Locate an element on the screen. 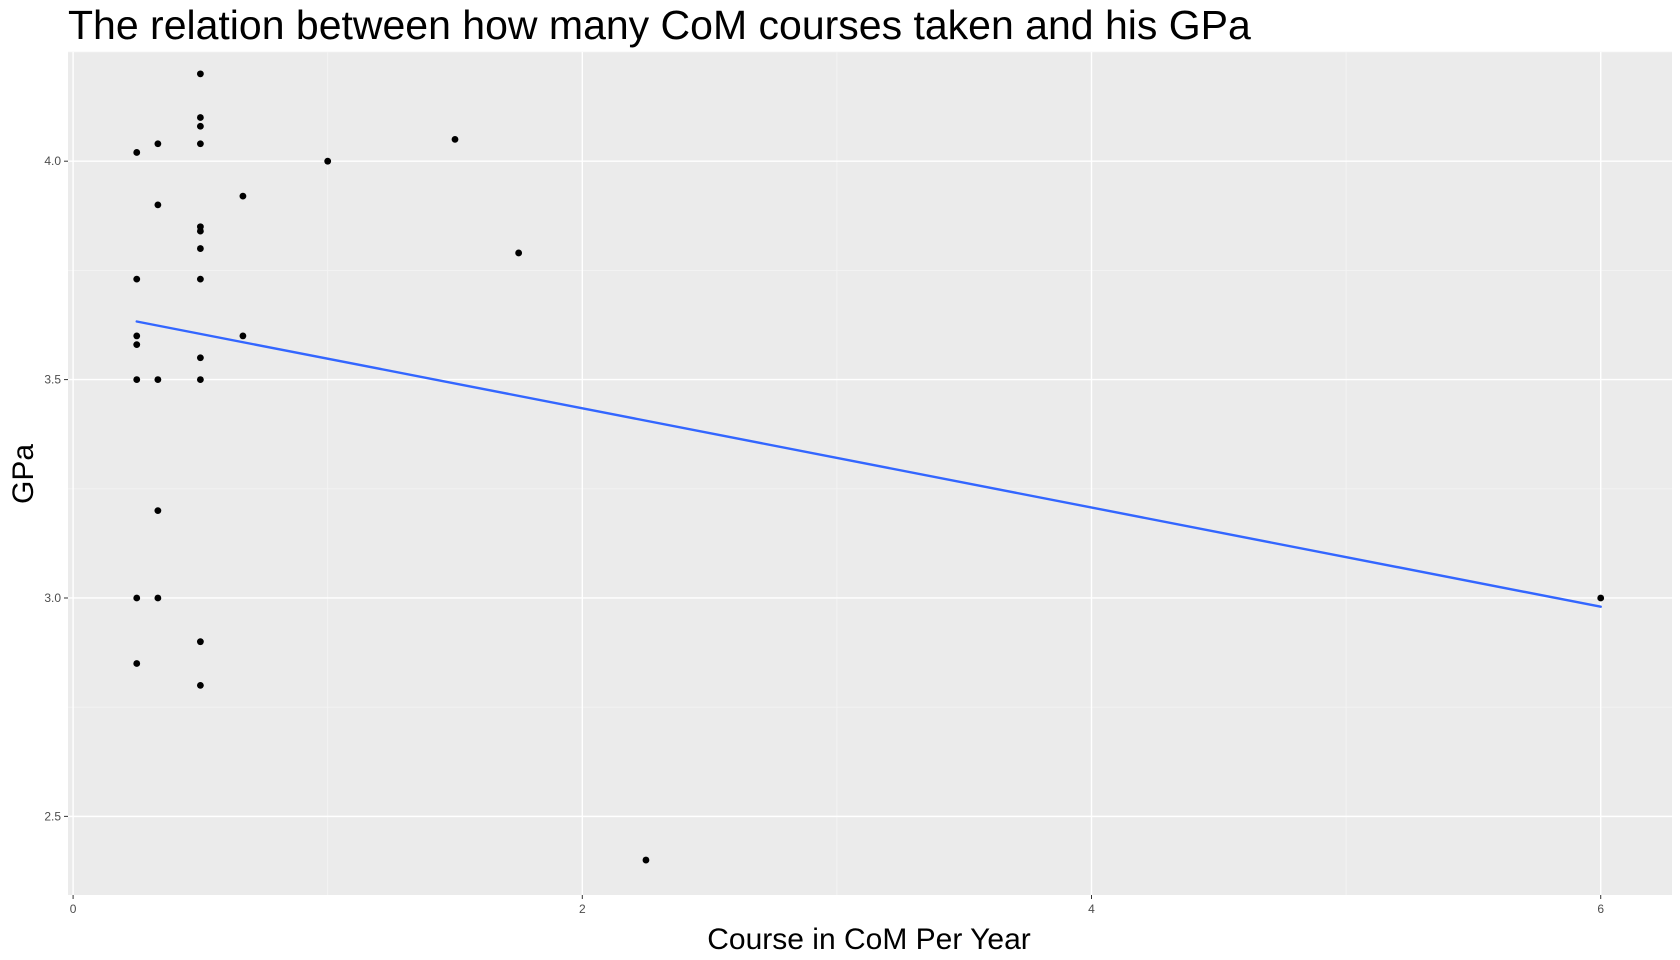 The width and height of the screenshot is (1680, 960). x-tick-label: 2 is located at coordinates (582, 909).